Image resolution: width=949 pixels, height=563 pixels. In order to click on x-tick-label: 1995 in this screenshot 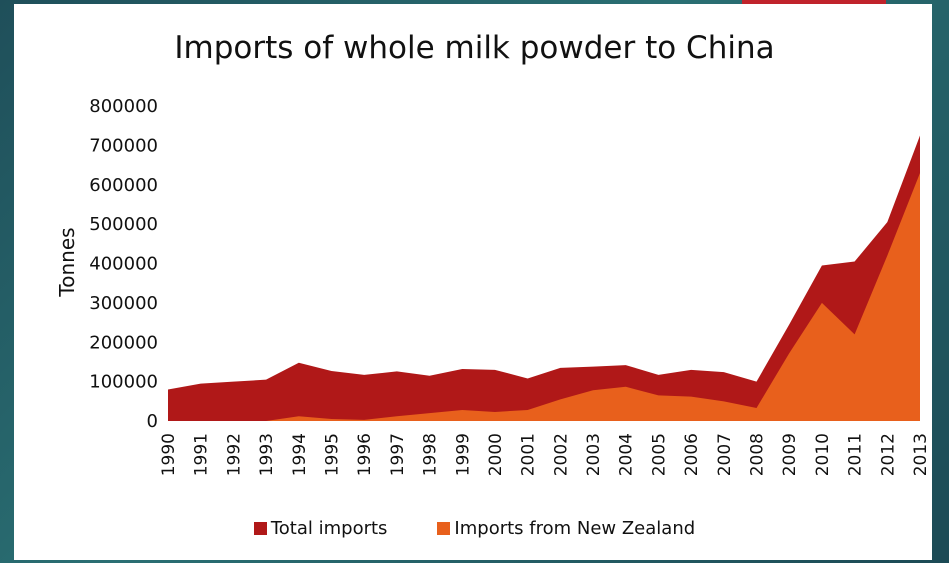, I will do `click(332, 454)`.